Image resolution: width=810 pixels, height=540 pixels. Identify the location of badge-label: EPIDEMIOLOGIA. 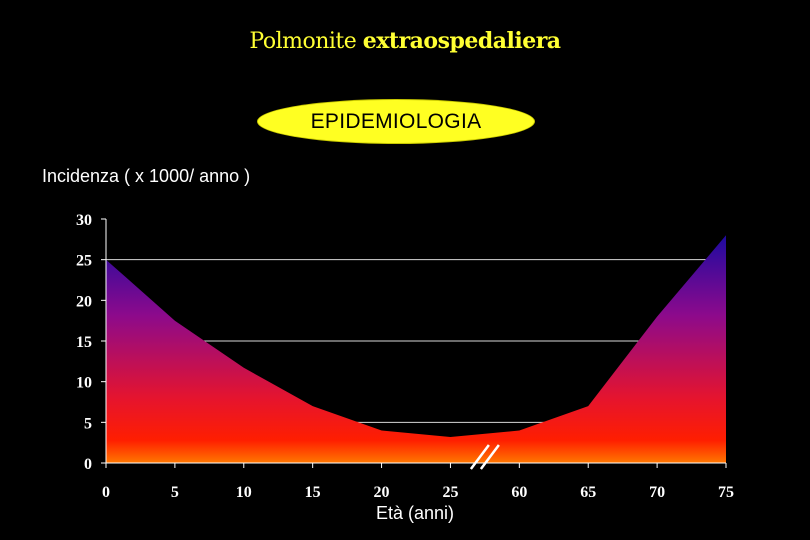
(396, 121).